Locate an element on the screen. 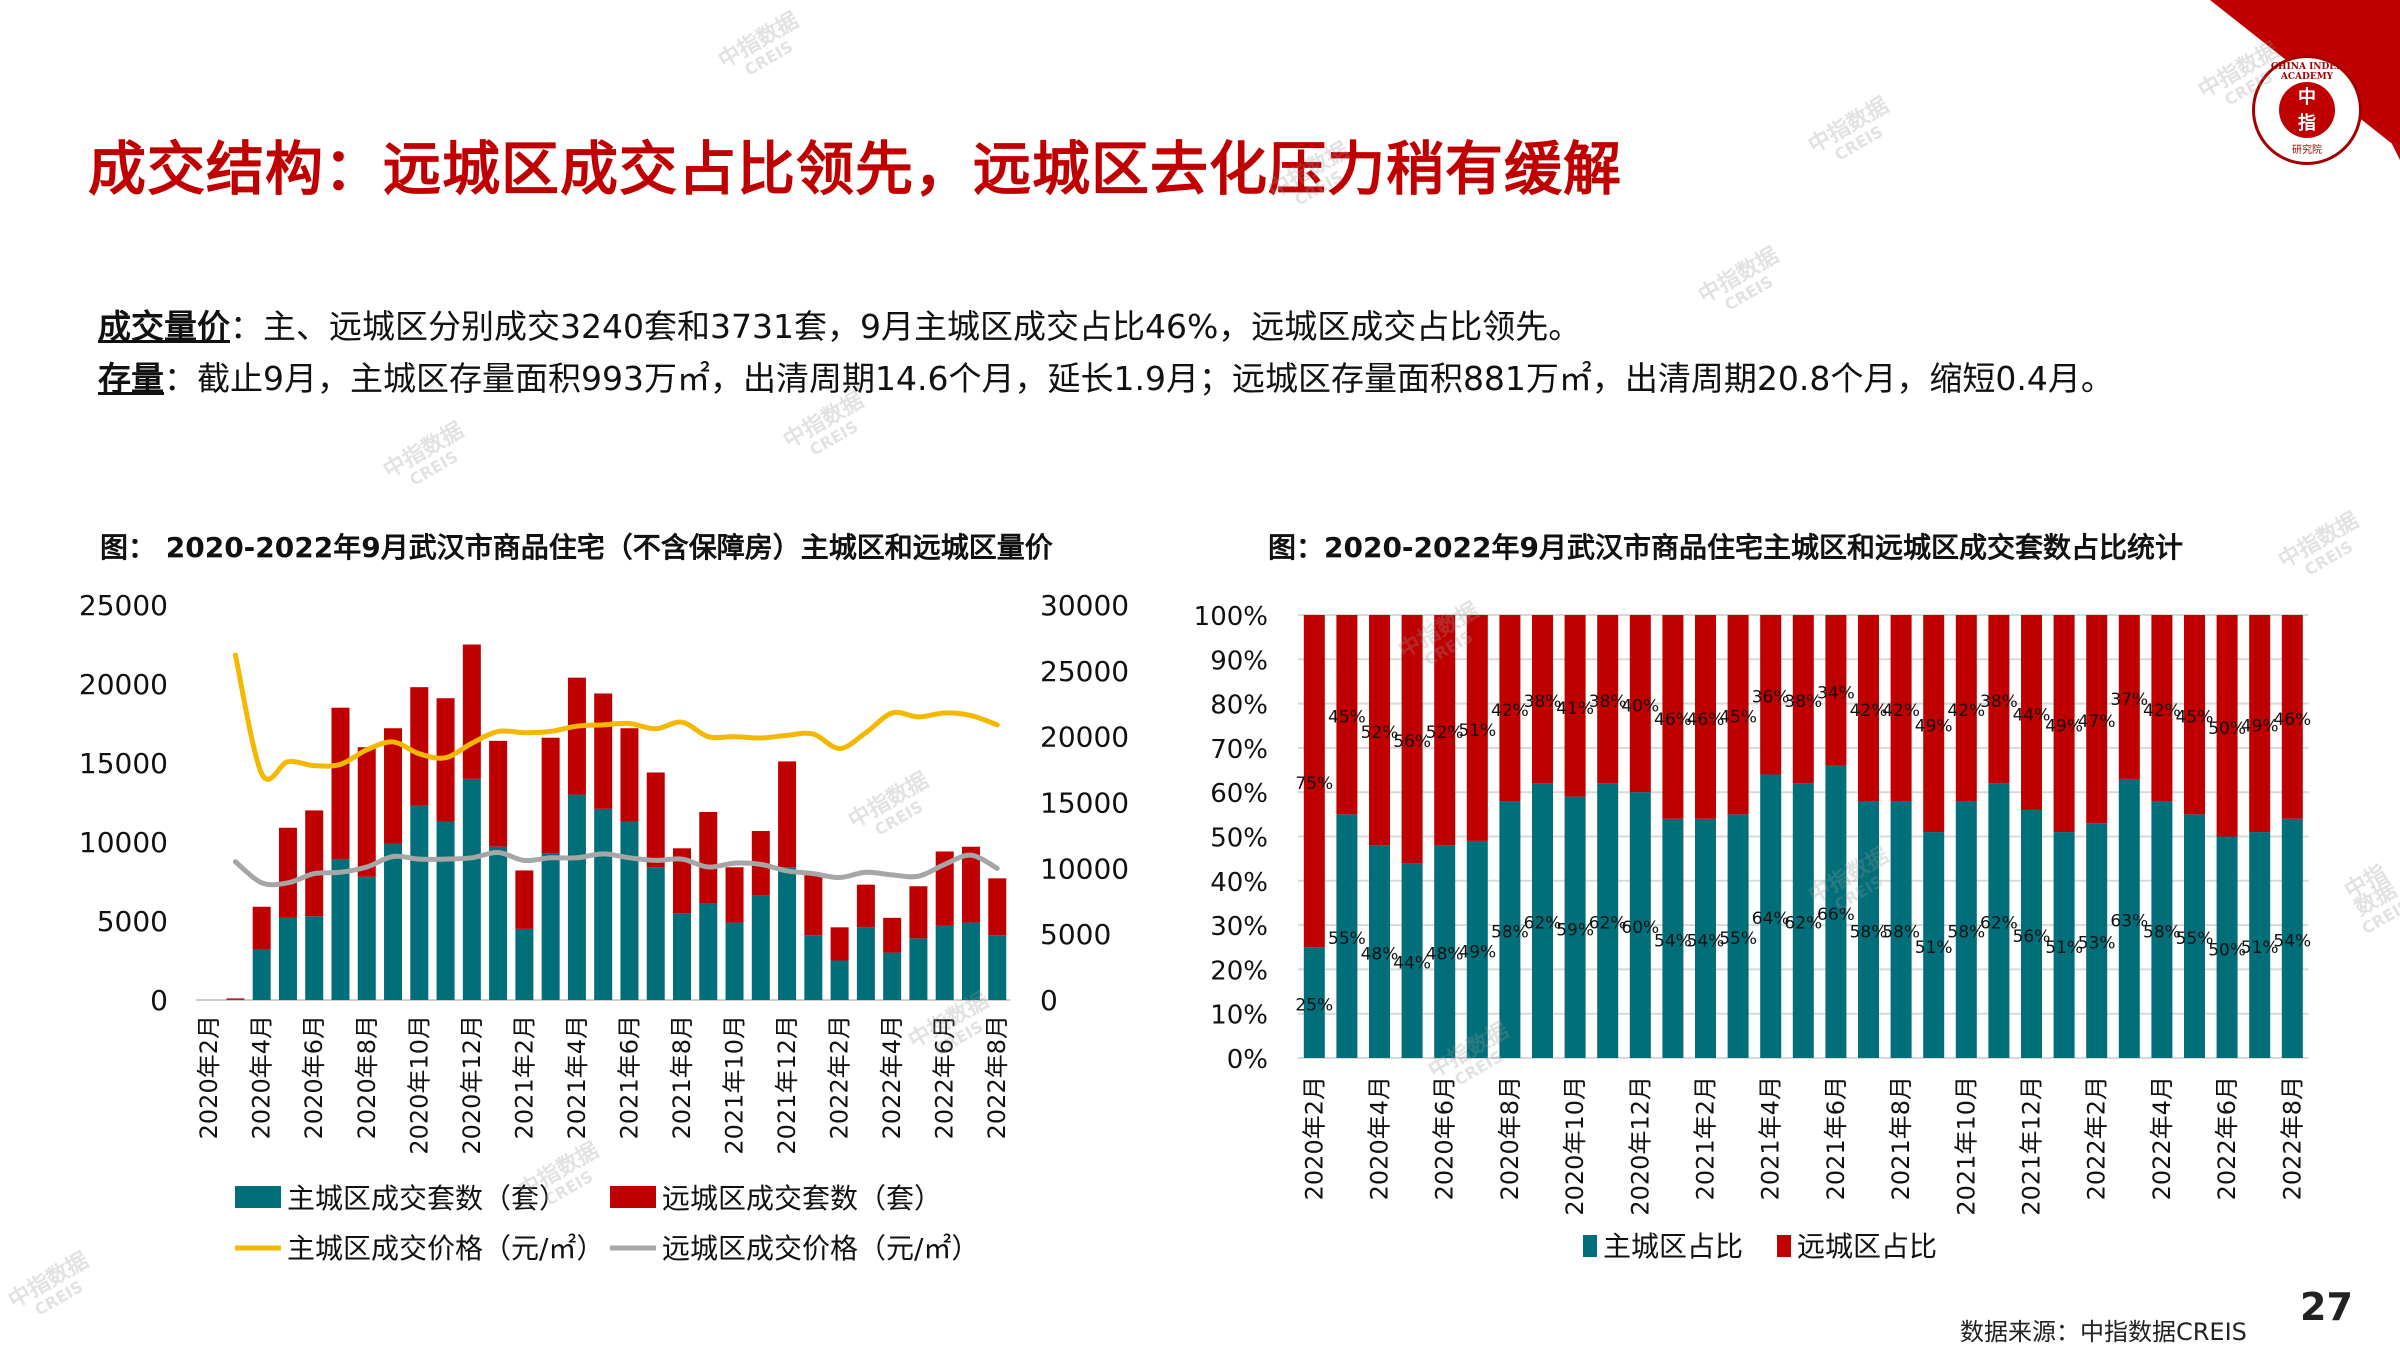 The height and width of the screenshot is (1350, 2400). data-label-main: 55% is located at coordinates (1738, 939).